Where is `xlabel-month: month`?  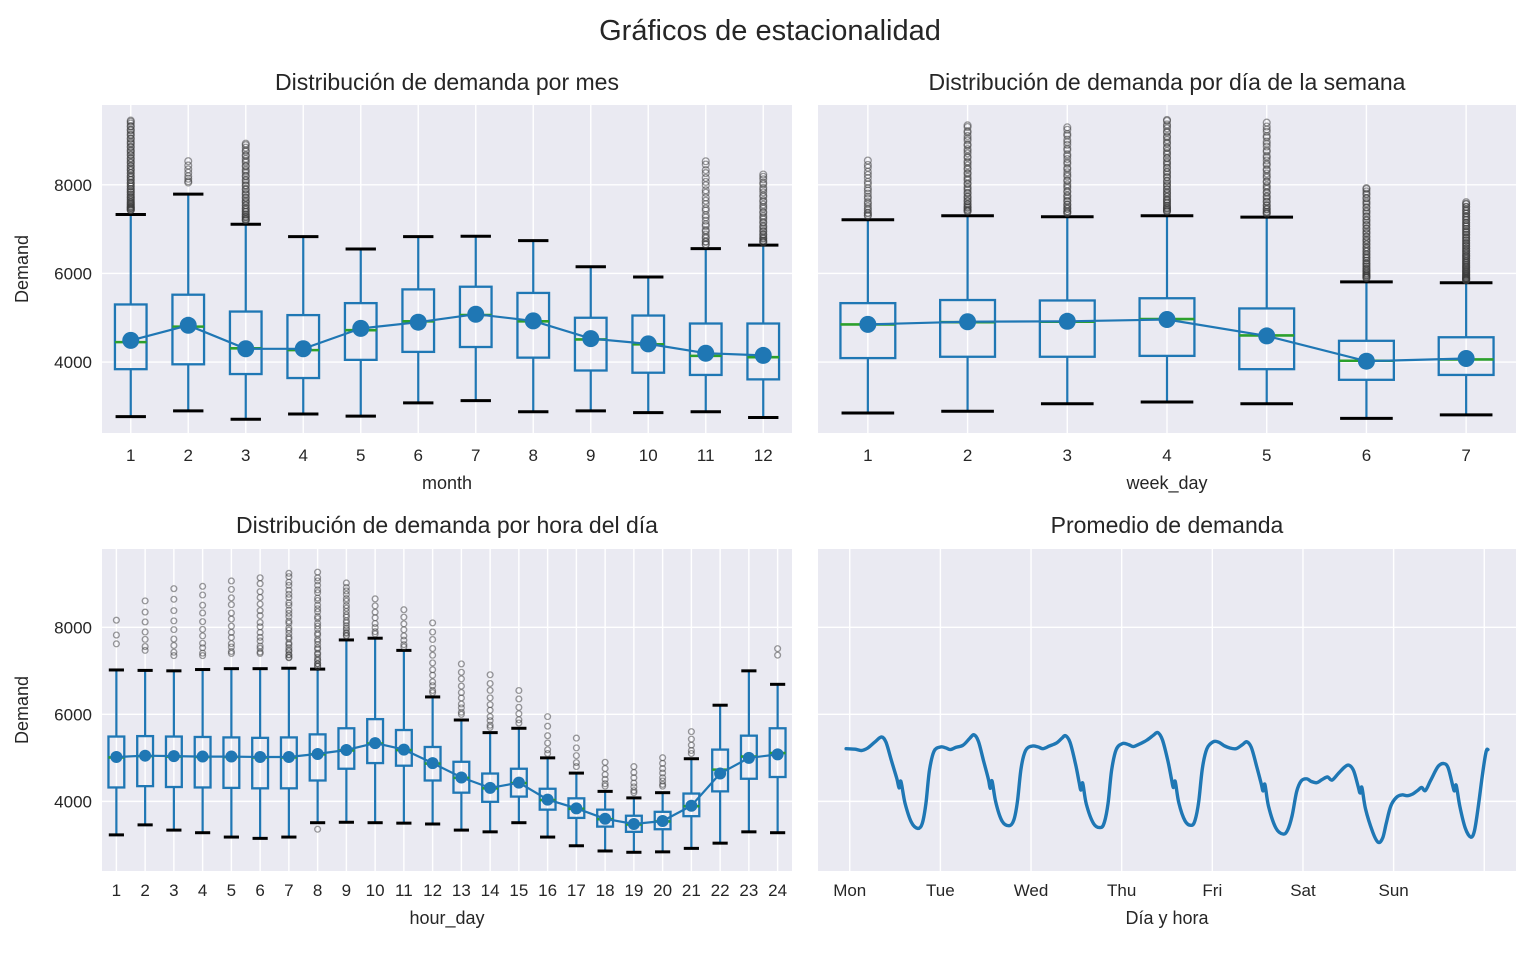 xlabel-month: month is located at coordinates (447, 483).